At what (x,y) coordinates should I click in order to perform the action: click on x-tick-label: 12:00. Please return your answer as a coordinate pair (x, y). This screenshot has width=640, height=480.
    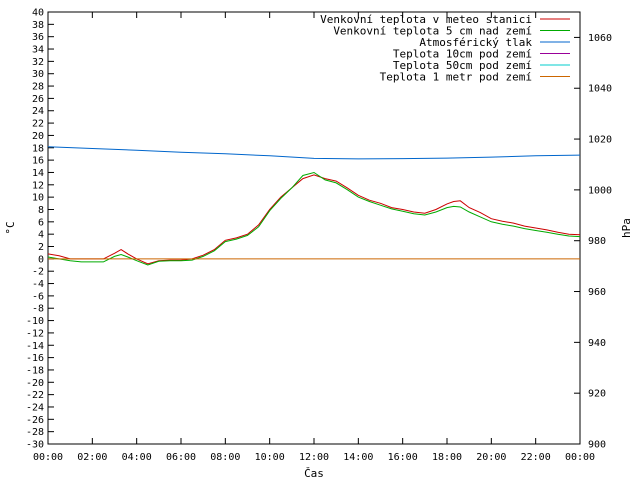
    Looking at the image, I should click on (314, 457).